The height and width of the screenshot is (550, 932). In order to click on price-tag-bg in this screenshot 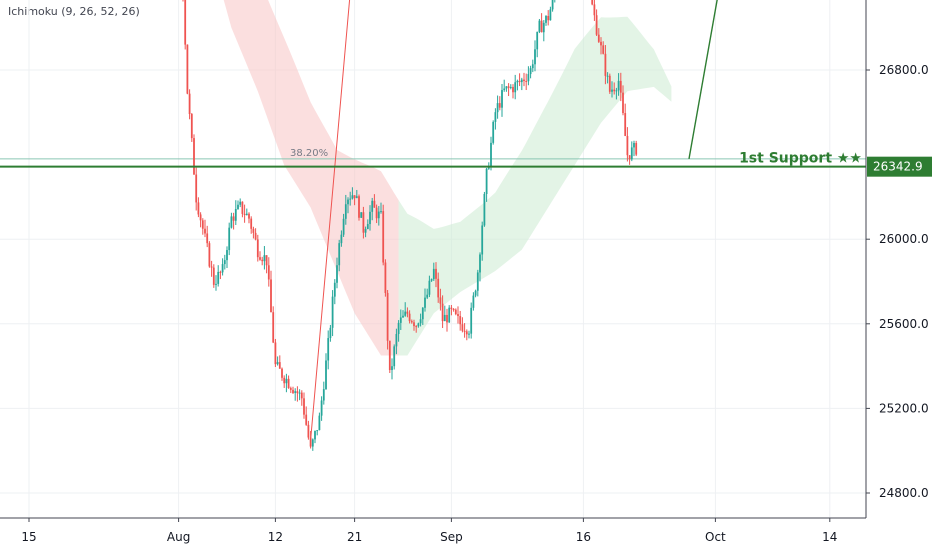, I will do `click(899, 166)`.